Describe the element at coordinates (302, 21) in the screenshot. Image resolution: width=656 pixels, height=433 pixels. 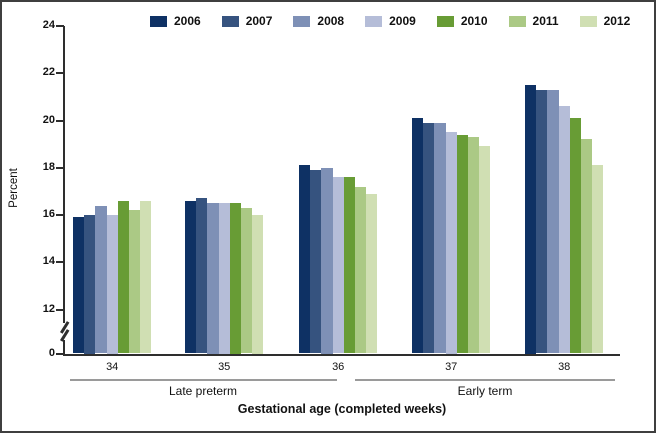
I see `legend-swatch-2008` at that location.